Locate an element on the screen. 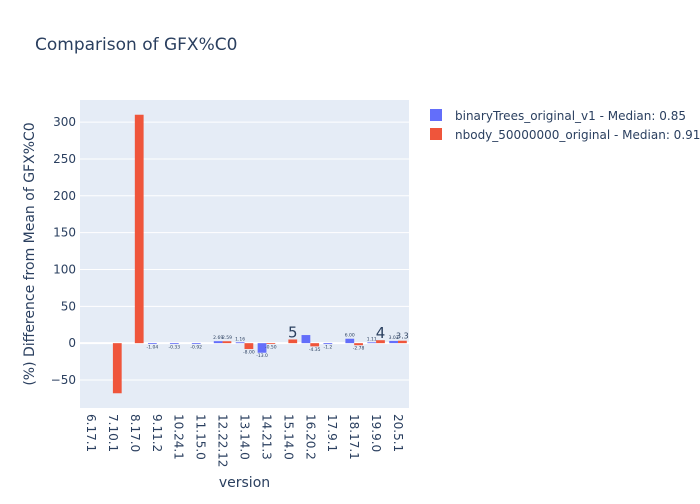  data-label: -0.33 is located at coordinates (174, 347).